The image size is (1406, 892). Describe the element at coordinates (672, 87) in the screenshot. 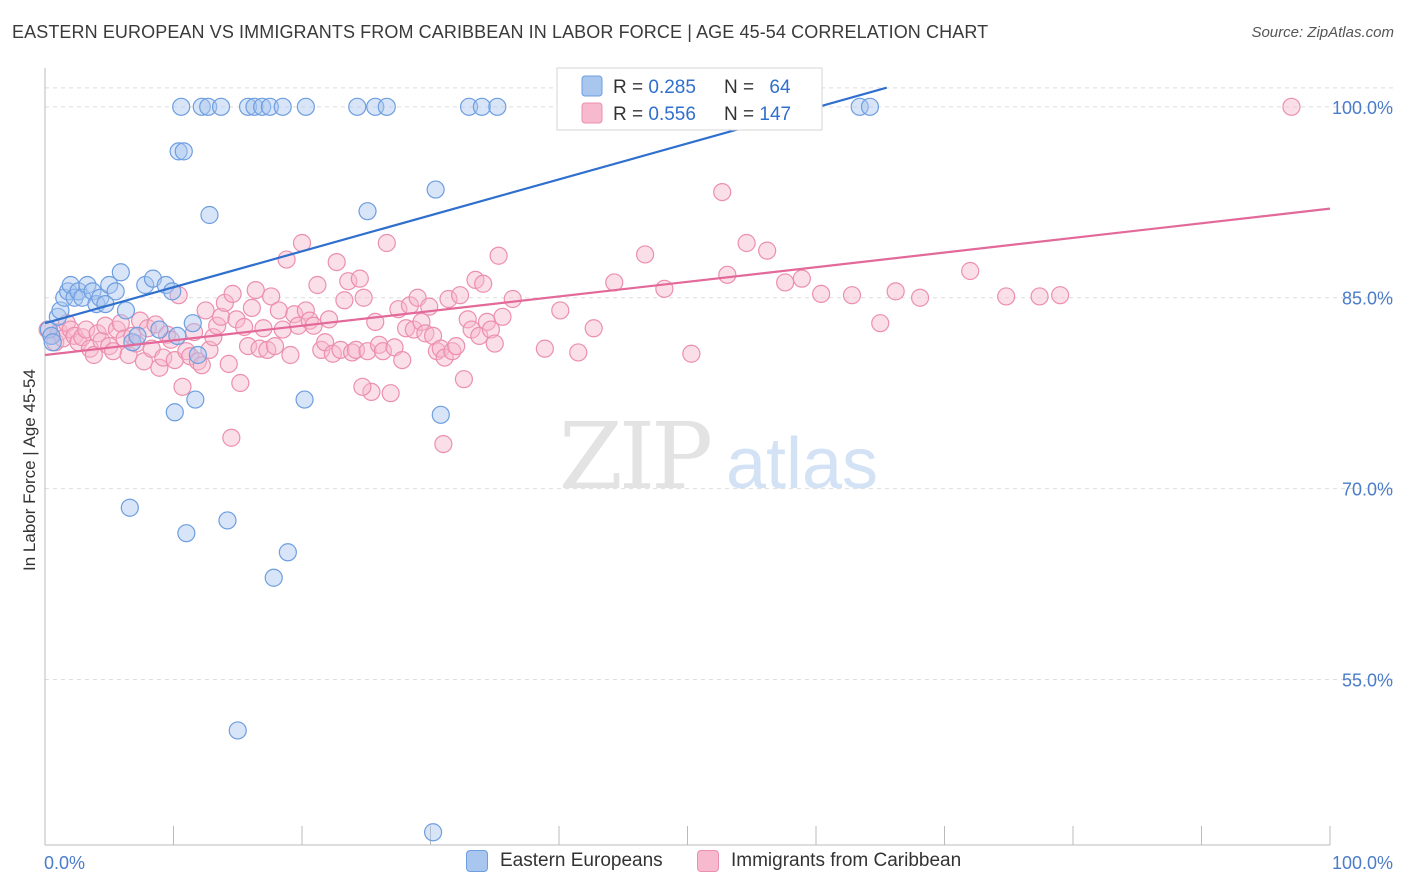

I see `r-value-blue: 0.285` at that location.